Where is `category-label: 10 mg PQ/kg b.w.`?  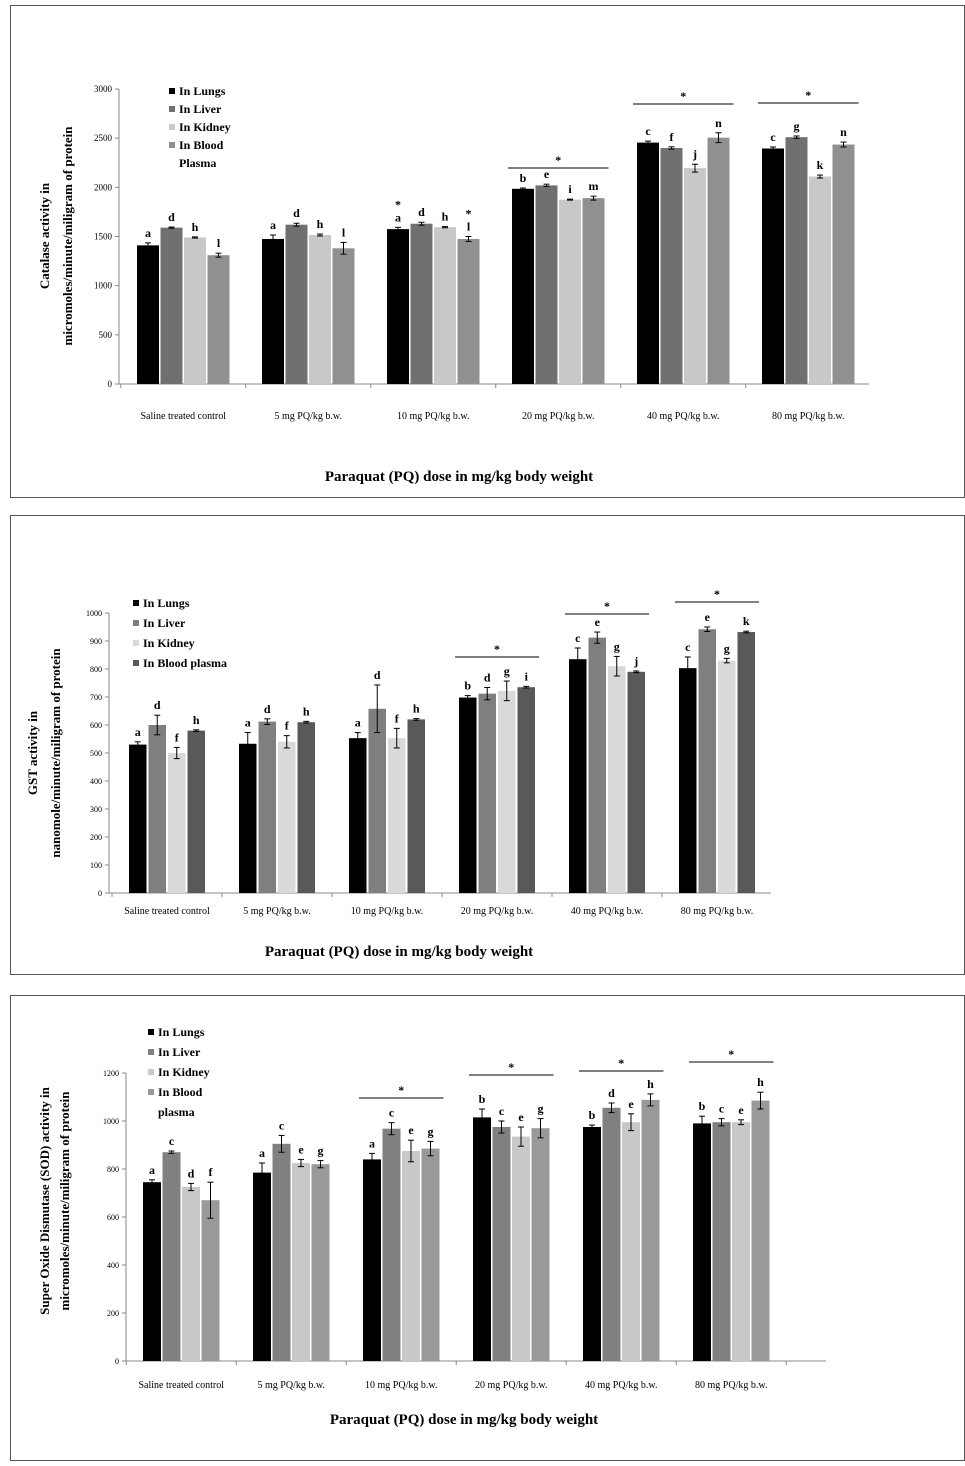 category-label: 10 mg PQ/kg b.w. is located at coordinates (401, 1385).